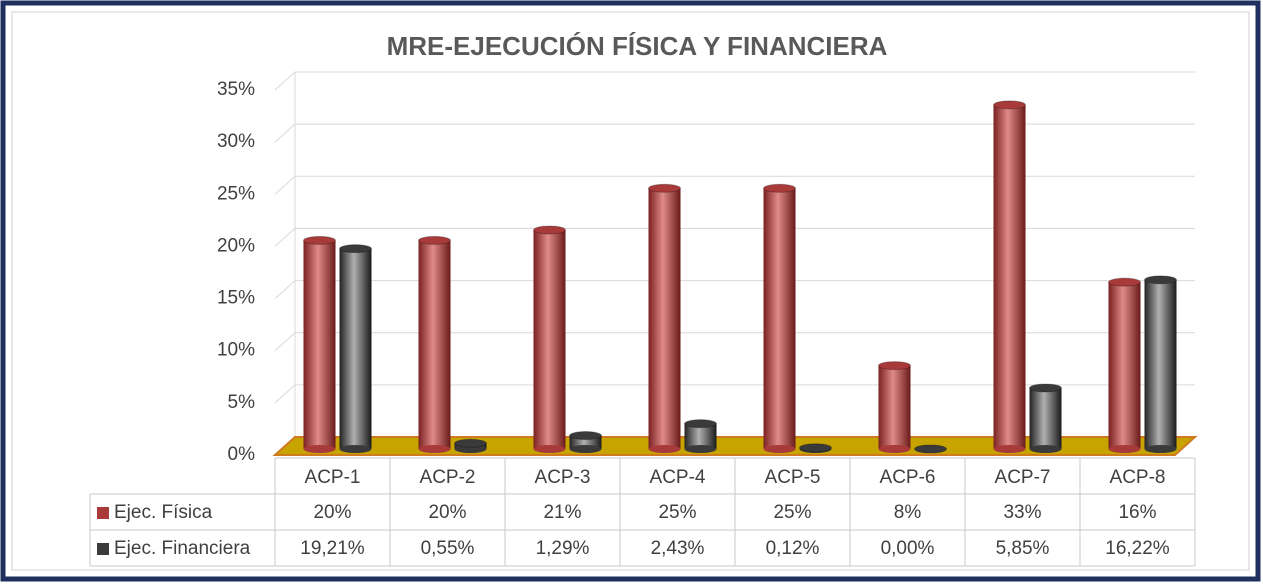 The height and width of the screenshot is (584, 1263). Describe the element at coordinates (793, 548) in the screenshot. I see `data-label: 0,12%` at that location.